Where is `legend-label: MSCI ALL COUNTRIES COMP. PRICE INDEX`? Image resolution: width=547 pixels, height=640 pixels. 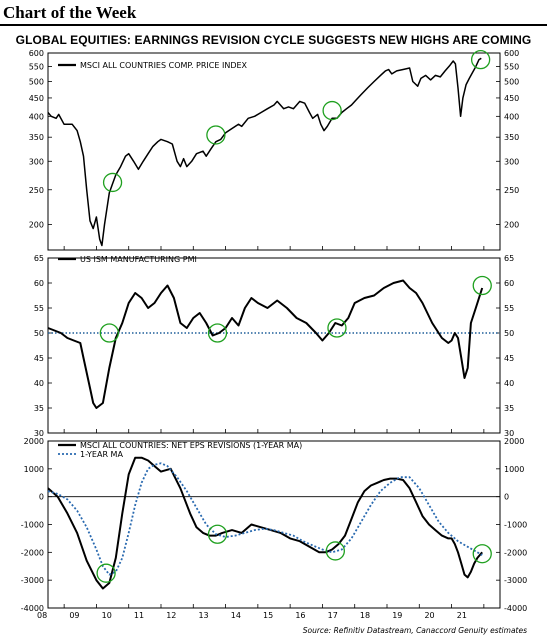 legend-label: MSCI ALL COUNTRIES COMP. PRICE INDEX is located at coordinates (164, 65).